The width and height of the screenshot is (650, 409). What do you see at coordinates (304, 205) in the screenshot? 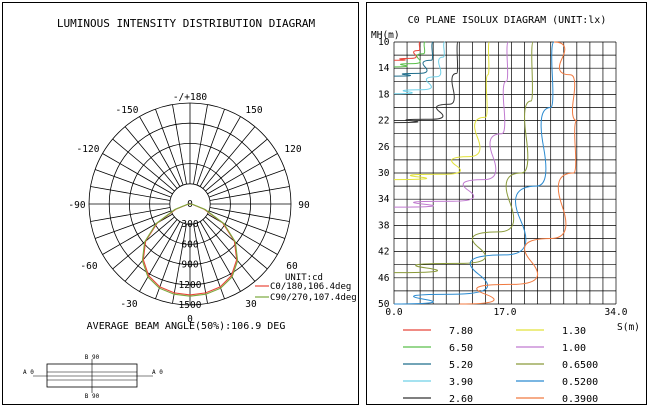
I see `polar-angle-label: 90` at bounding box center [304, 205].